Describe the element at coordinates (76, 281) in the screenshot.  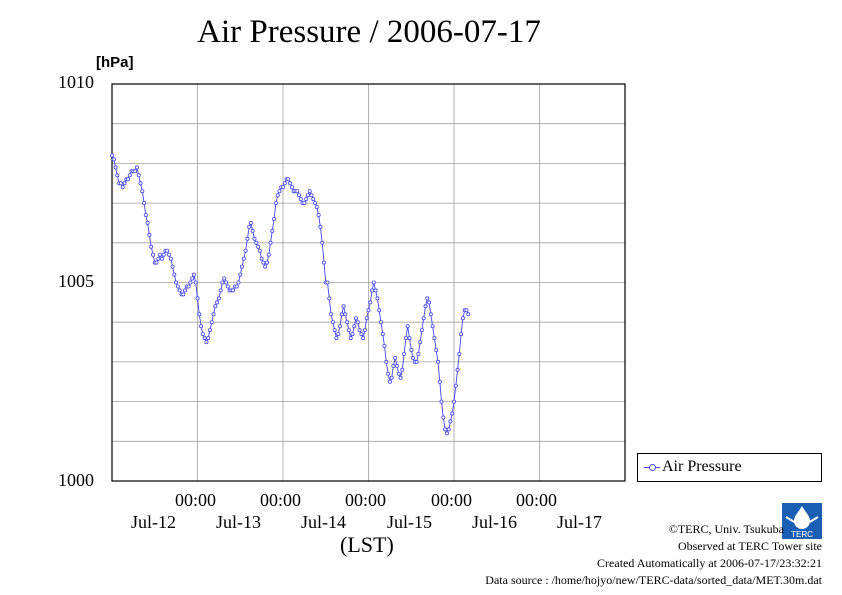
I see `y-tick-label: 1005` at that location.